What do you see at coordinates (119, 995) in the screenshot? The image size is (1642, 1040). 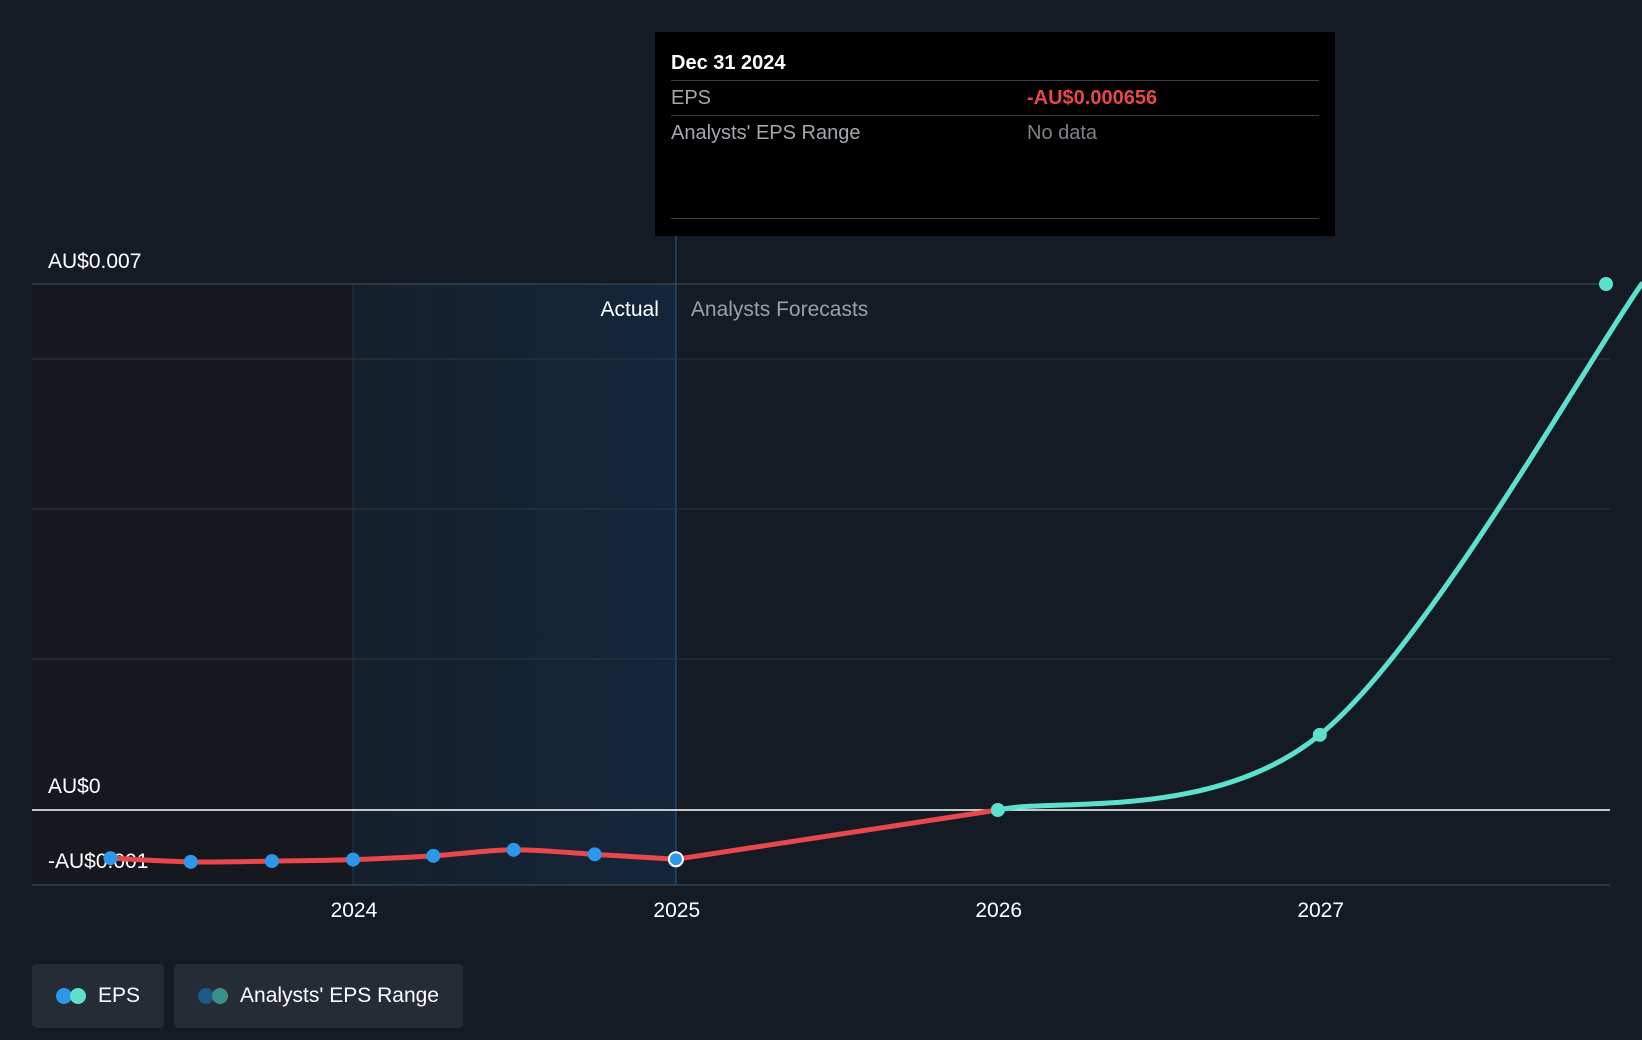 I see `legend-label-eps: EPS` at bounding box center [119, 995].